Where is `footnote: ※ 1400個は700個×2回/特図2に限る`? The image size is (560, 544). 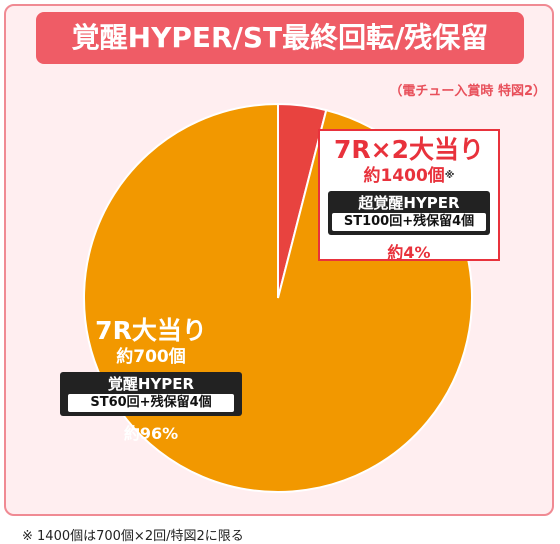
footnote: ※ 1400個は700個×2回/特図2に限る is located at coordinates (133, 536).